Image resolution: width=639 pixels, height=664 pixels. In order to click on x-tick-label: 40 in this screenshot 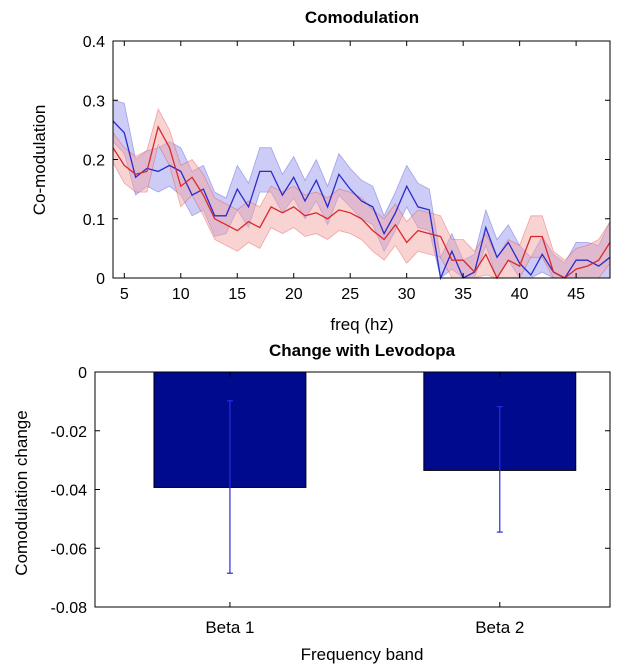, I will do `click(520, 294)`.